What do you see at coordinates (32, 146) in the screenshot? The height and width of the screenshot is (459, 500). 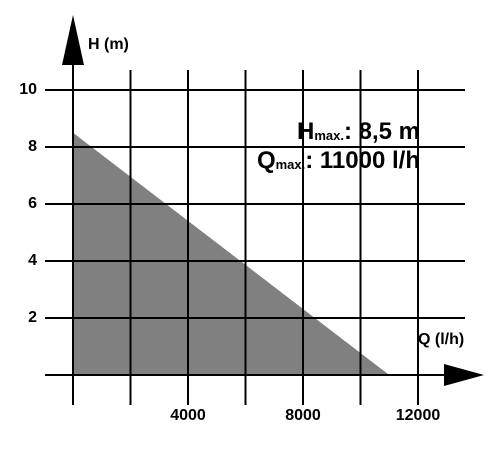 I see `y-tick-label: 8` at bounding box center [32, 146].